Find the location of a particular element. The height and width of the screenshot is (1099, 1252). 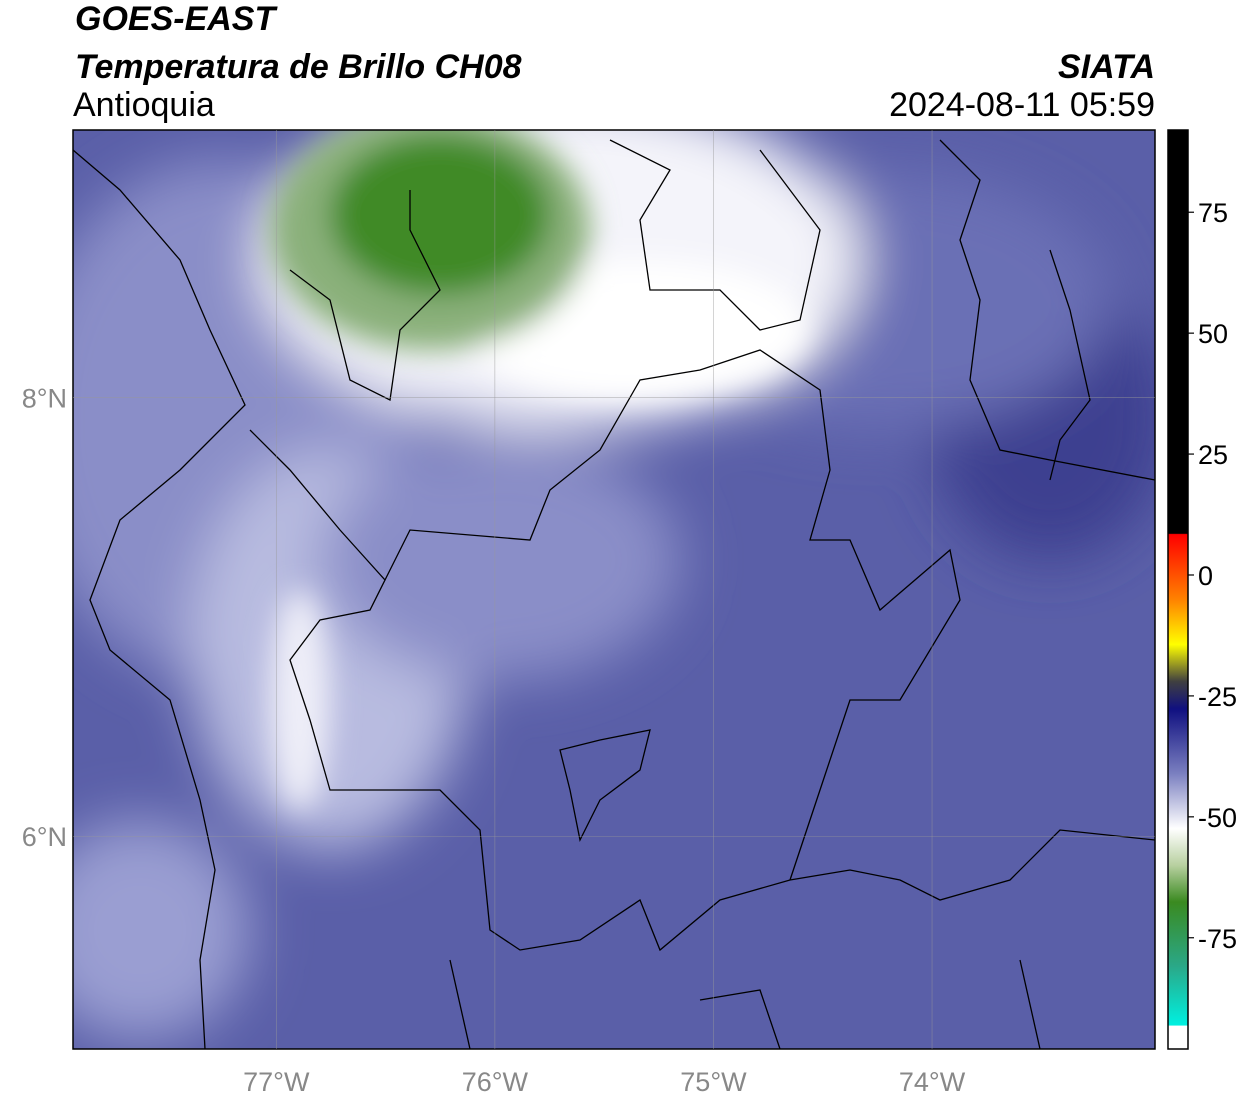

x-tick-label: 75°W is located at coordinates (713, 1082).